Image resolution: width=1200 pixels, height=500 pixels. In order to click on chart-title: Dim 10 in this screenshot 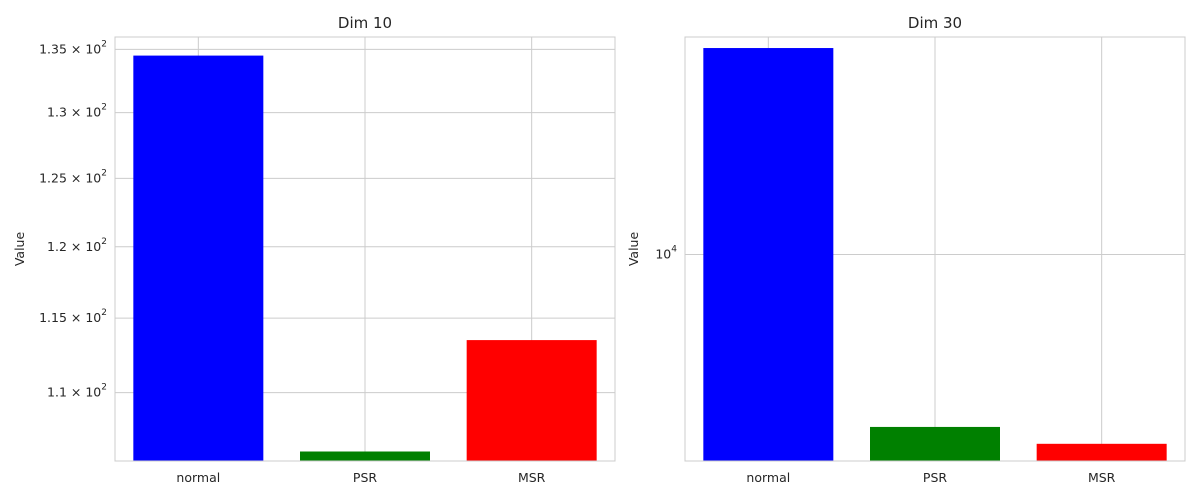, I will do `click(365, 23)`.